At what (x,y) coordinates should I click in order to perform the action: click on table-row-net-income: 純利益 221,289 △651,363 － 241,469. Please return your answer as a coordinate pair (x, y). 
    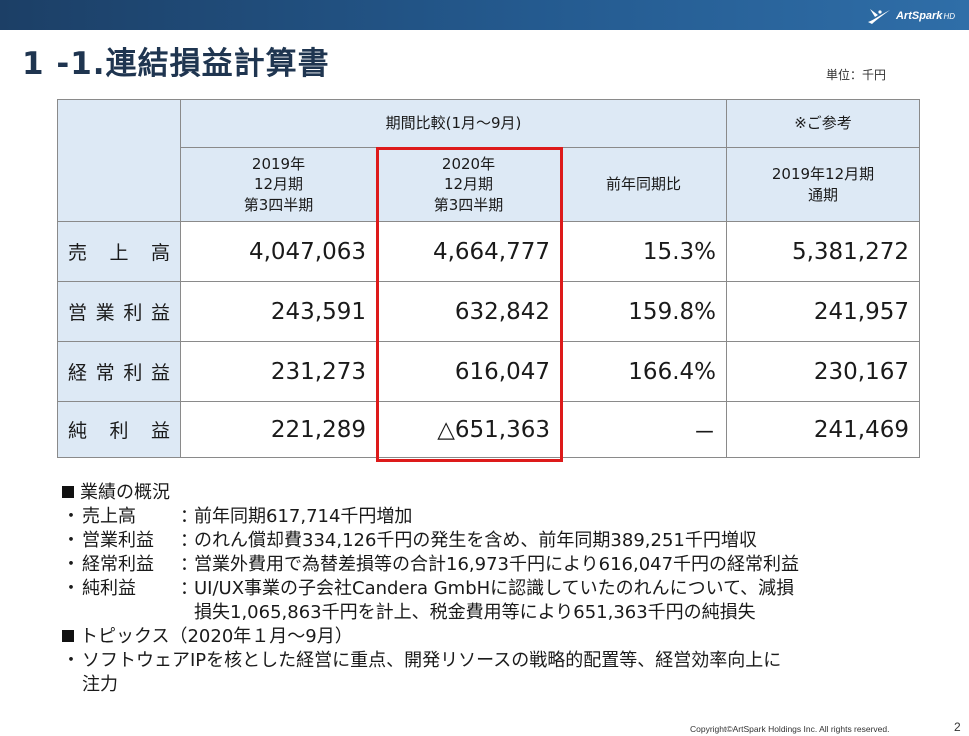
    Looking at the image, I should click on (488, 429).